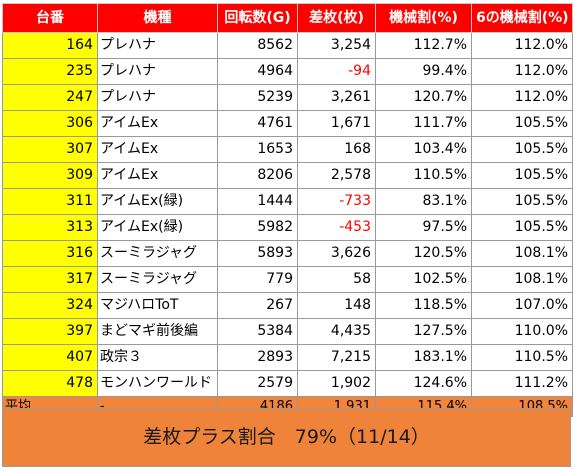 This screenshot has width=575, height=469. What do you see at coordinates (50, 201) in the screenshot?
I see `cell-unit: 311` at bounding box center [50, 201].